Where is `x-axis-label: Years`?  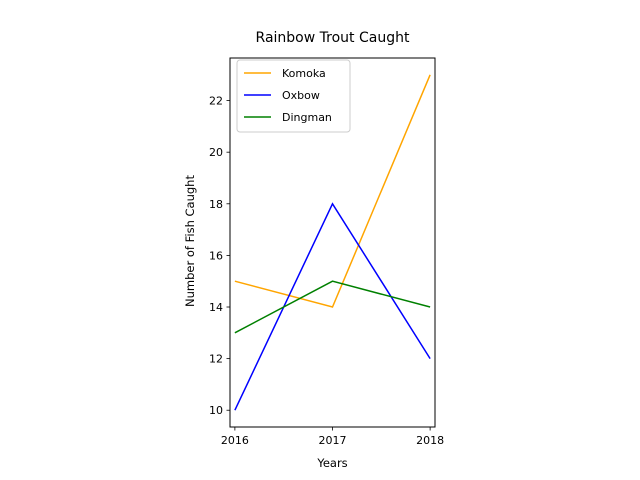 x-axis-label: Years is located at coordinates (331, 463).